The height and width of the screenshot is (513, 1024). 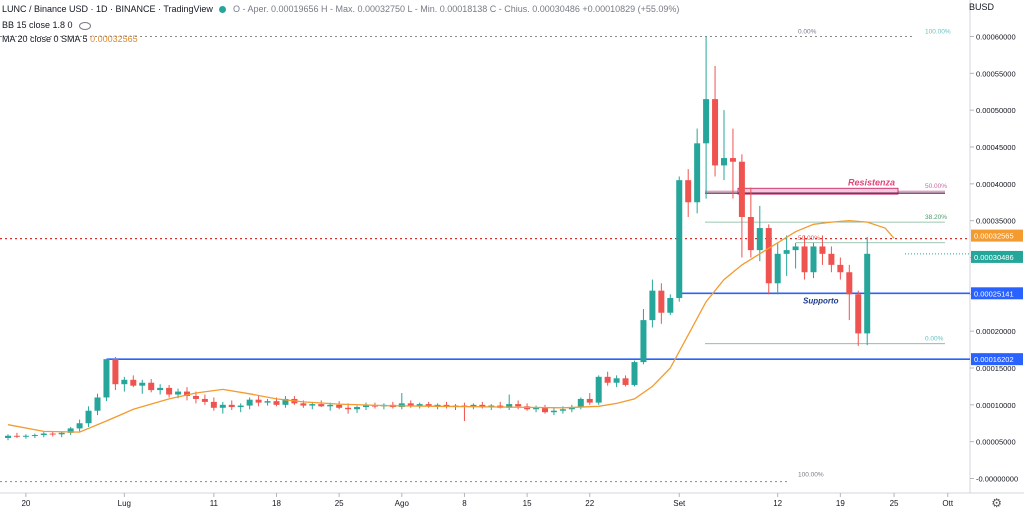 What do you see at coordinates (811, 475) in the screenshot?
I see `fib-bottom-label: 100.00%` at bounding box center [811, 475].